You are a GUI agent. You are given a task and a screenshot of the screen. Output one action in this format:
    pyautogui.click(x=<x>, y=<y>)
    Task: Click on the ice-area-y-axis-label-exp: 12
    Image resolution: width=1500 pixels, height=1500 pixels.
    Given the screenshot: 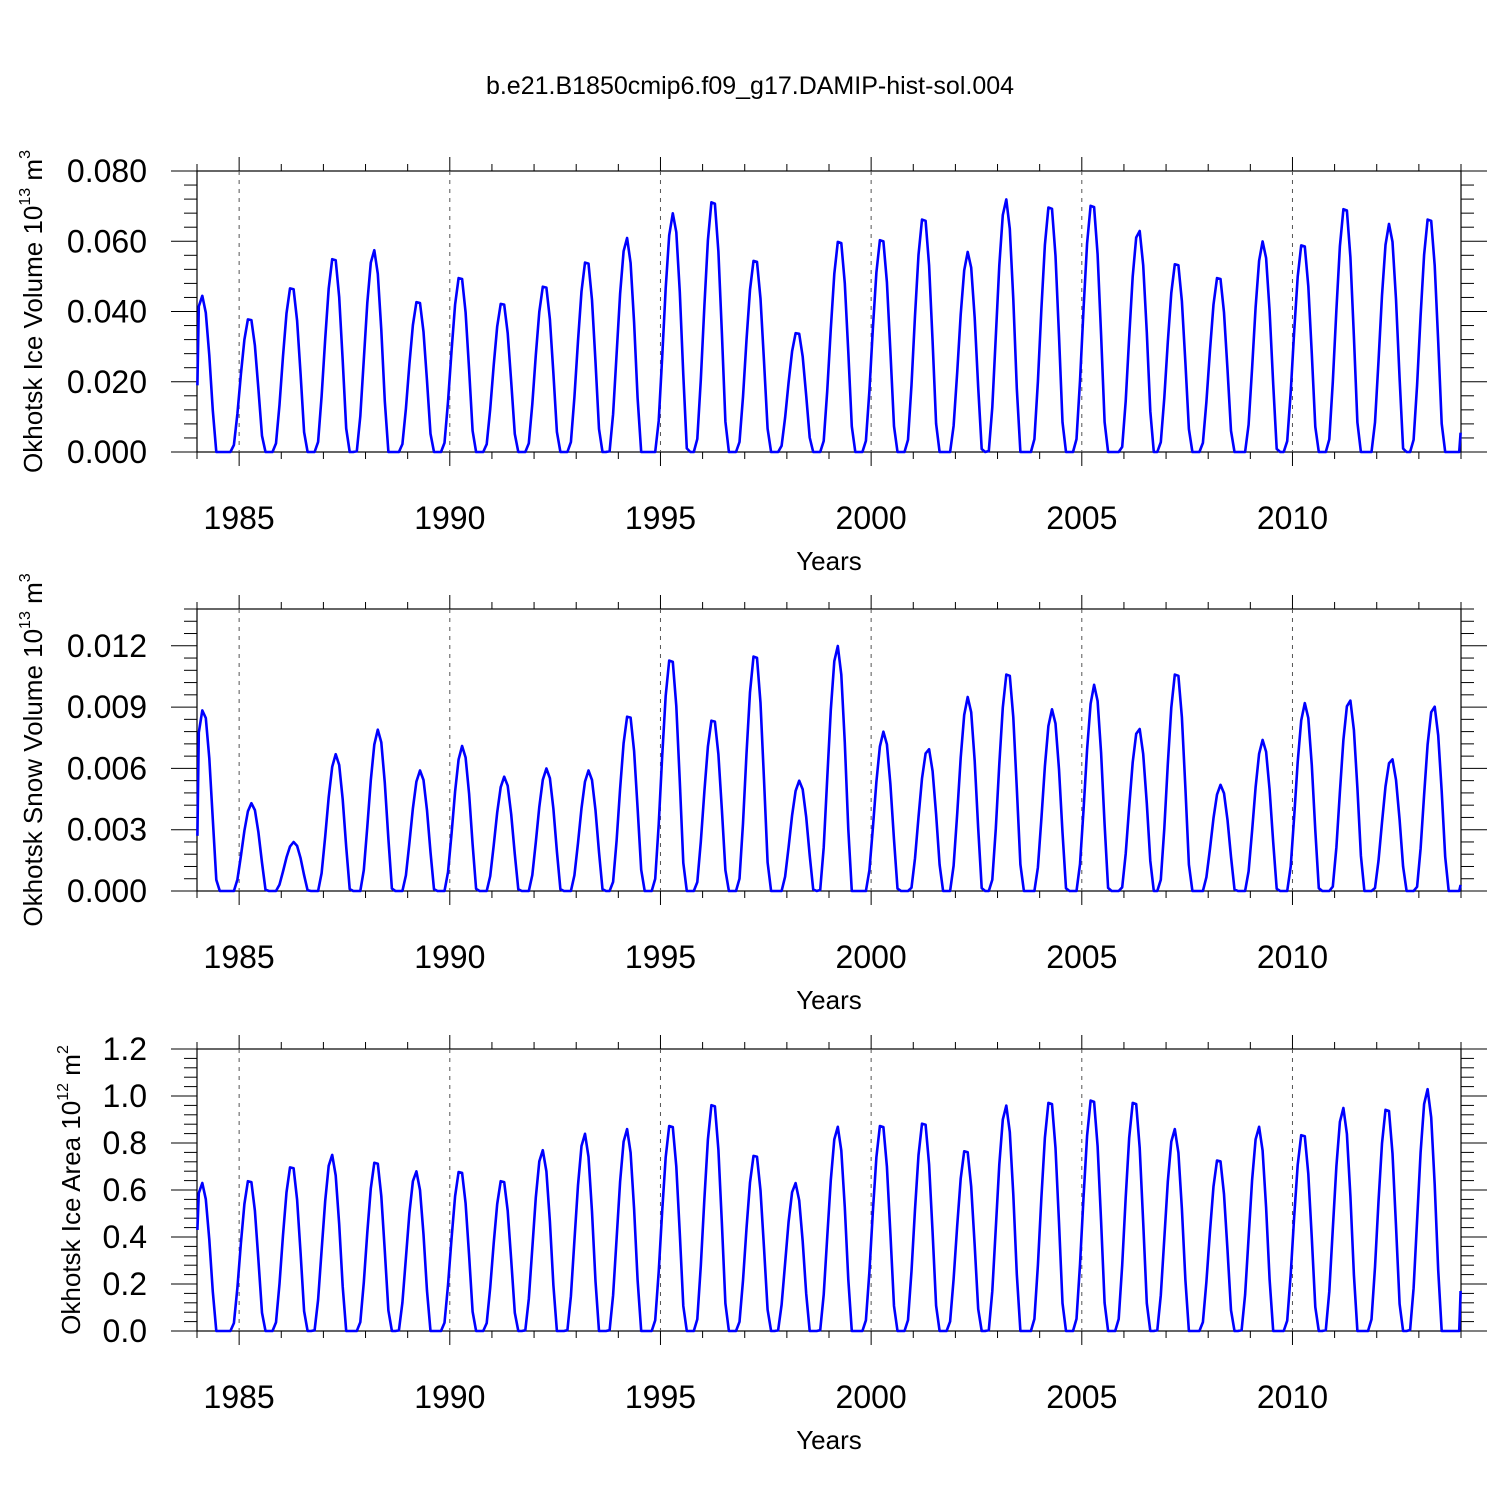 What is the action you would take?
    pyautogui.click(x=63, y=1092)
    